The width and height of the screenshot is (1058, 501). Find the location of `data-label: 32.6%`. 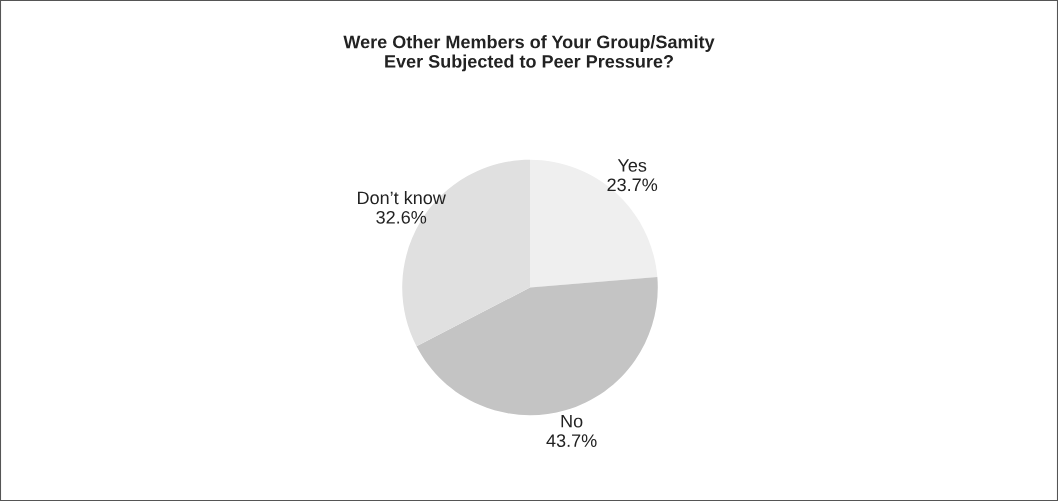

data-label: 32.6% is located at coordinates (401, 217).